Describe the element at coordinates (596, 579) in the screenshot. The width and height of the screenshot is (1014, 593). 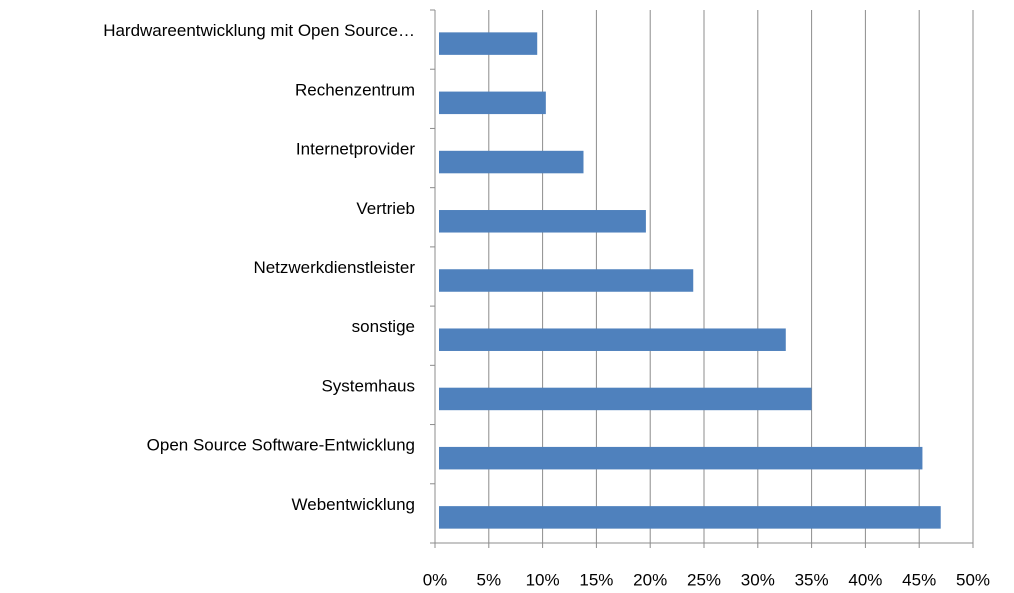
I see `x-tick-label: 15%` at that location.